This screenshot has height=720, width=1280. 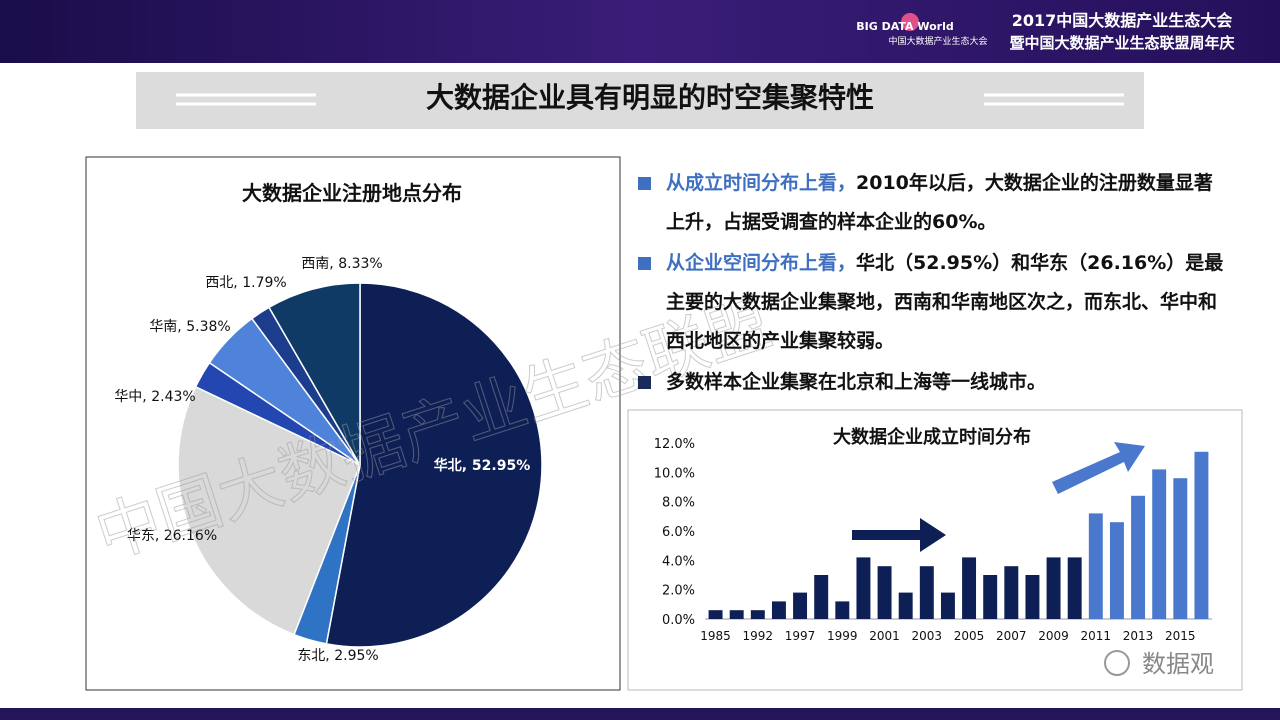 I want to click on x-tick-label: 1997, so click(x=800, y=636).